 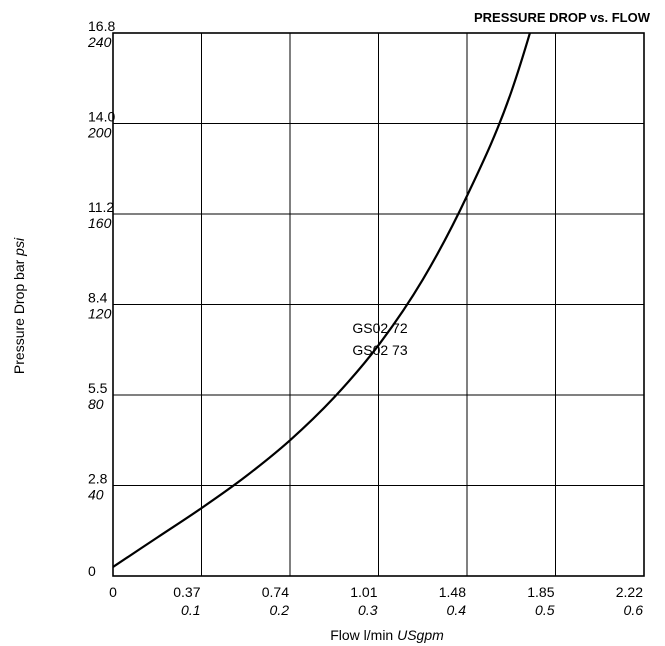 What do you see at coordinates (420, 635) in the screenshot?
I see `x-axis-label-secondary: USgpm` at bounding box center [420, 635].